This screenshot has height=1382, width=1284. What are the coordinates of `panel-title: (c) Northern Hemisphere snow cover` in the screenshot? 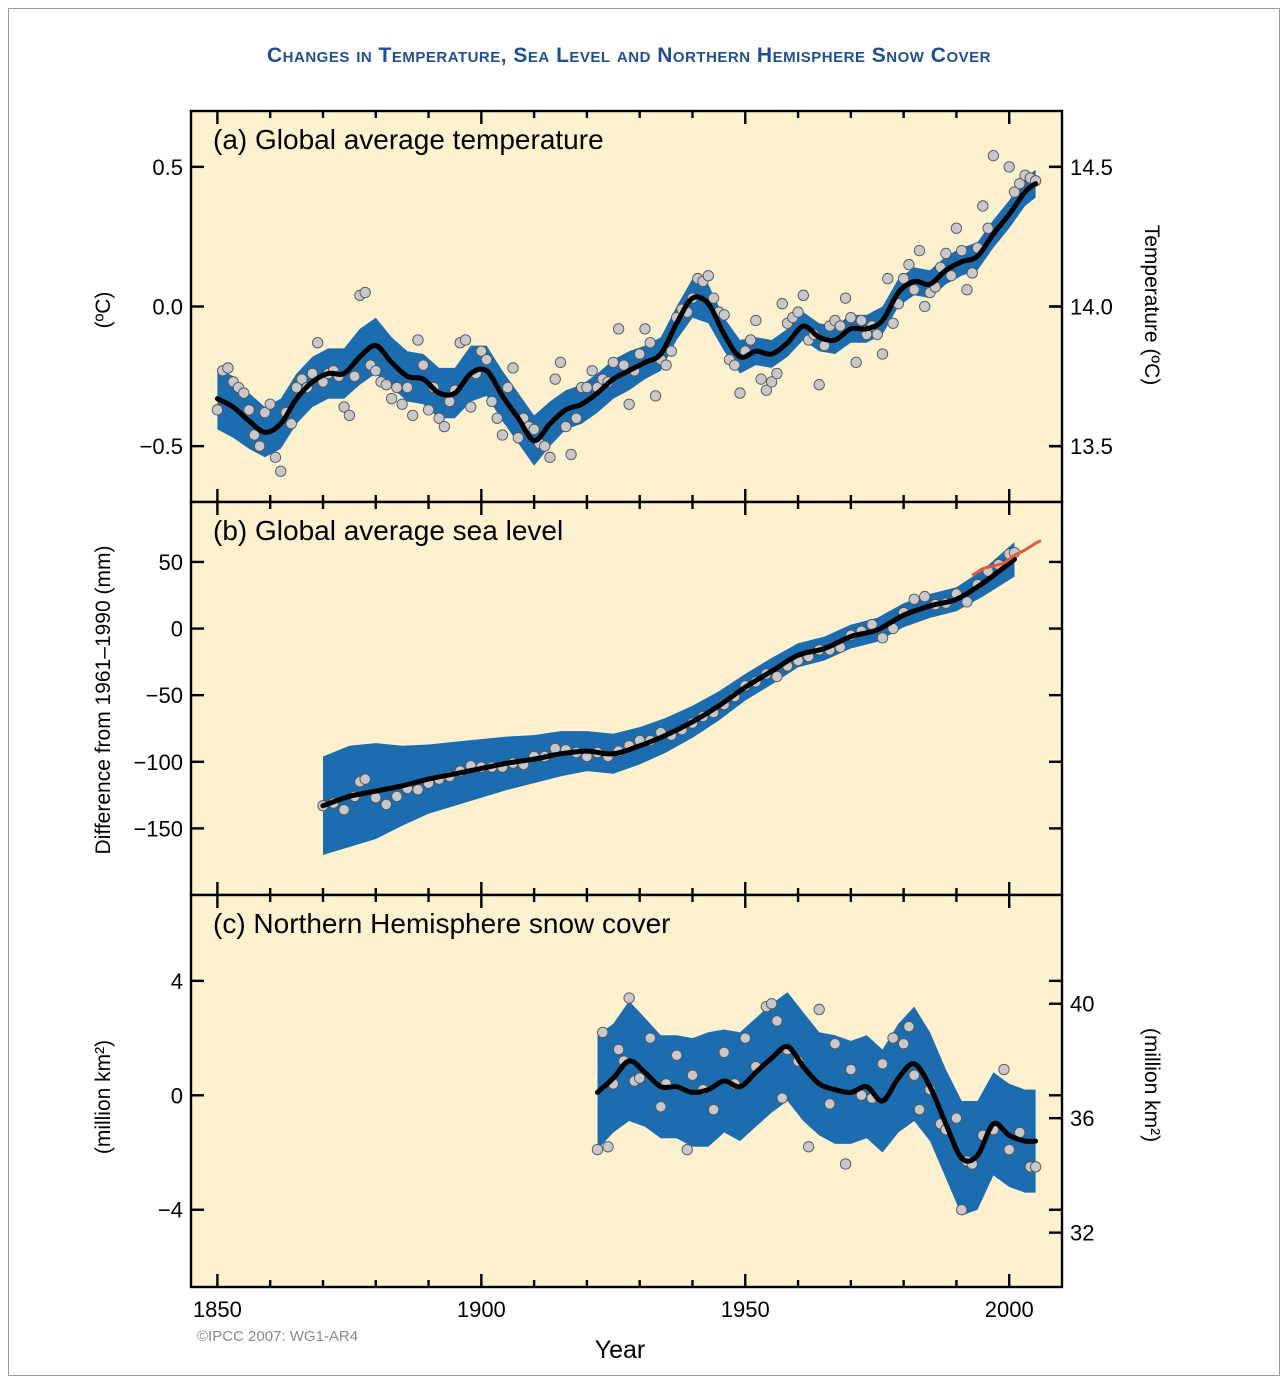 It's located at (442, 923).